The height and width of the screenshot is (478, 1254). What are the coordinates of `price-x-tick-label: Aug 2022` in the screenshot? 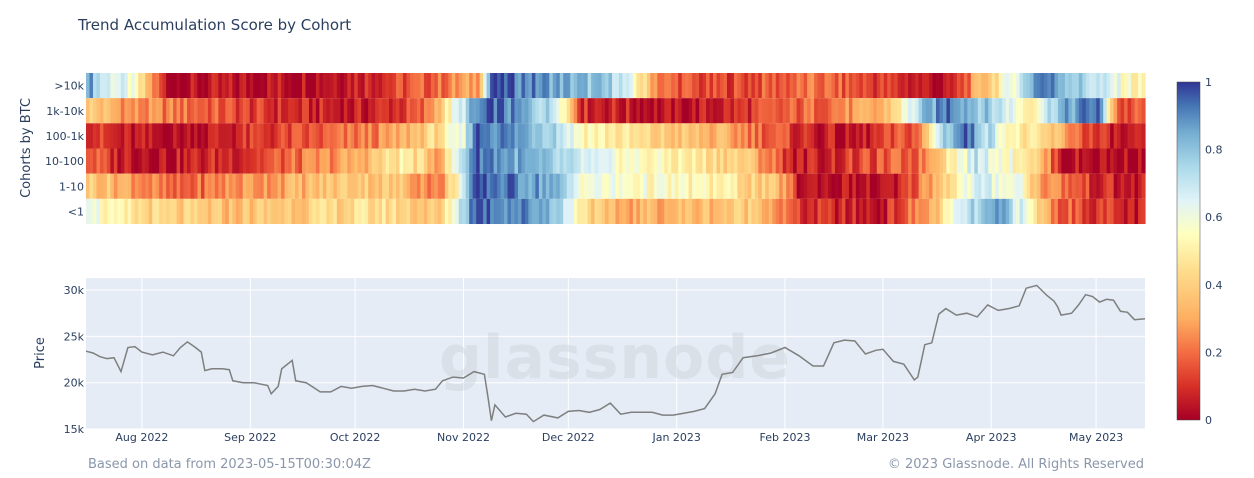 It's located at (141, 437).